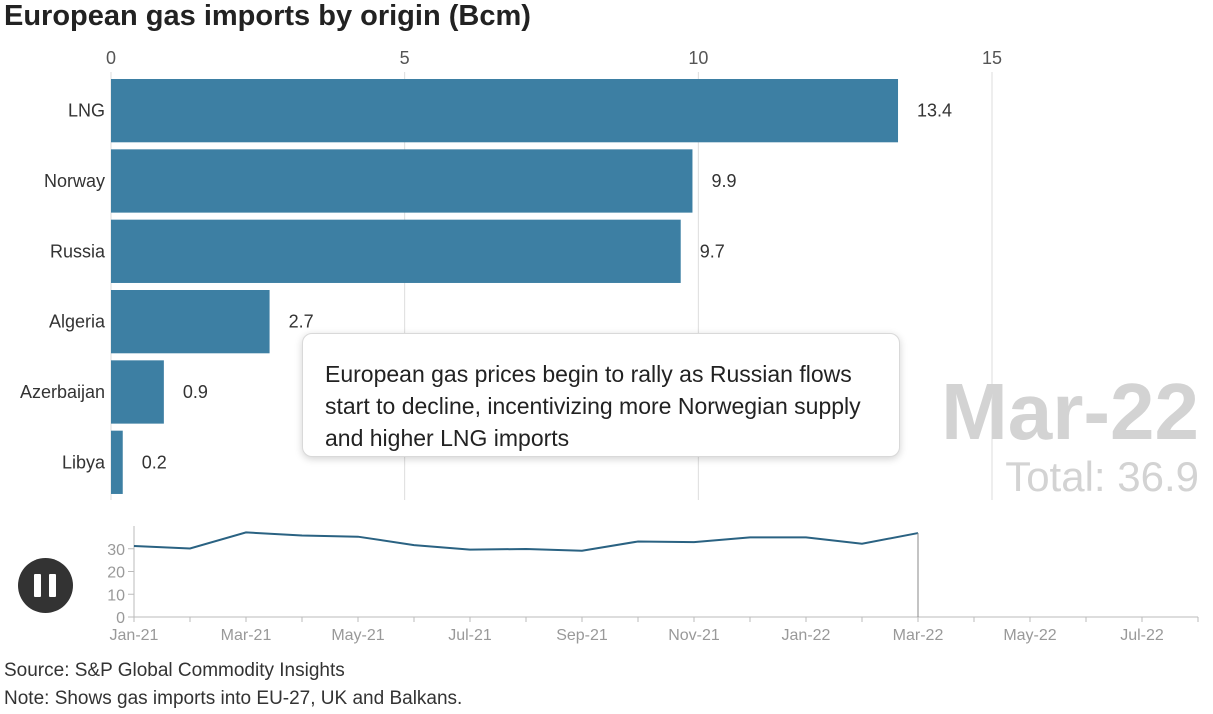 The image size is (1213, 714). I want to click on bar-lng, so click(505, 111).